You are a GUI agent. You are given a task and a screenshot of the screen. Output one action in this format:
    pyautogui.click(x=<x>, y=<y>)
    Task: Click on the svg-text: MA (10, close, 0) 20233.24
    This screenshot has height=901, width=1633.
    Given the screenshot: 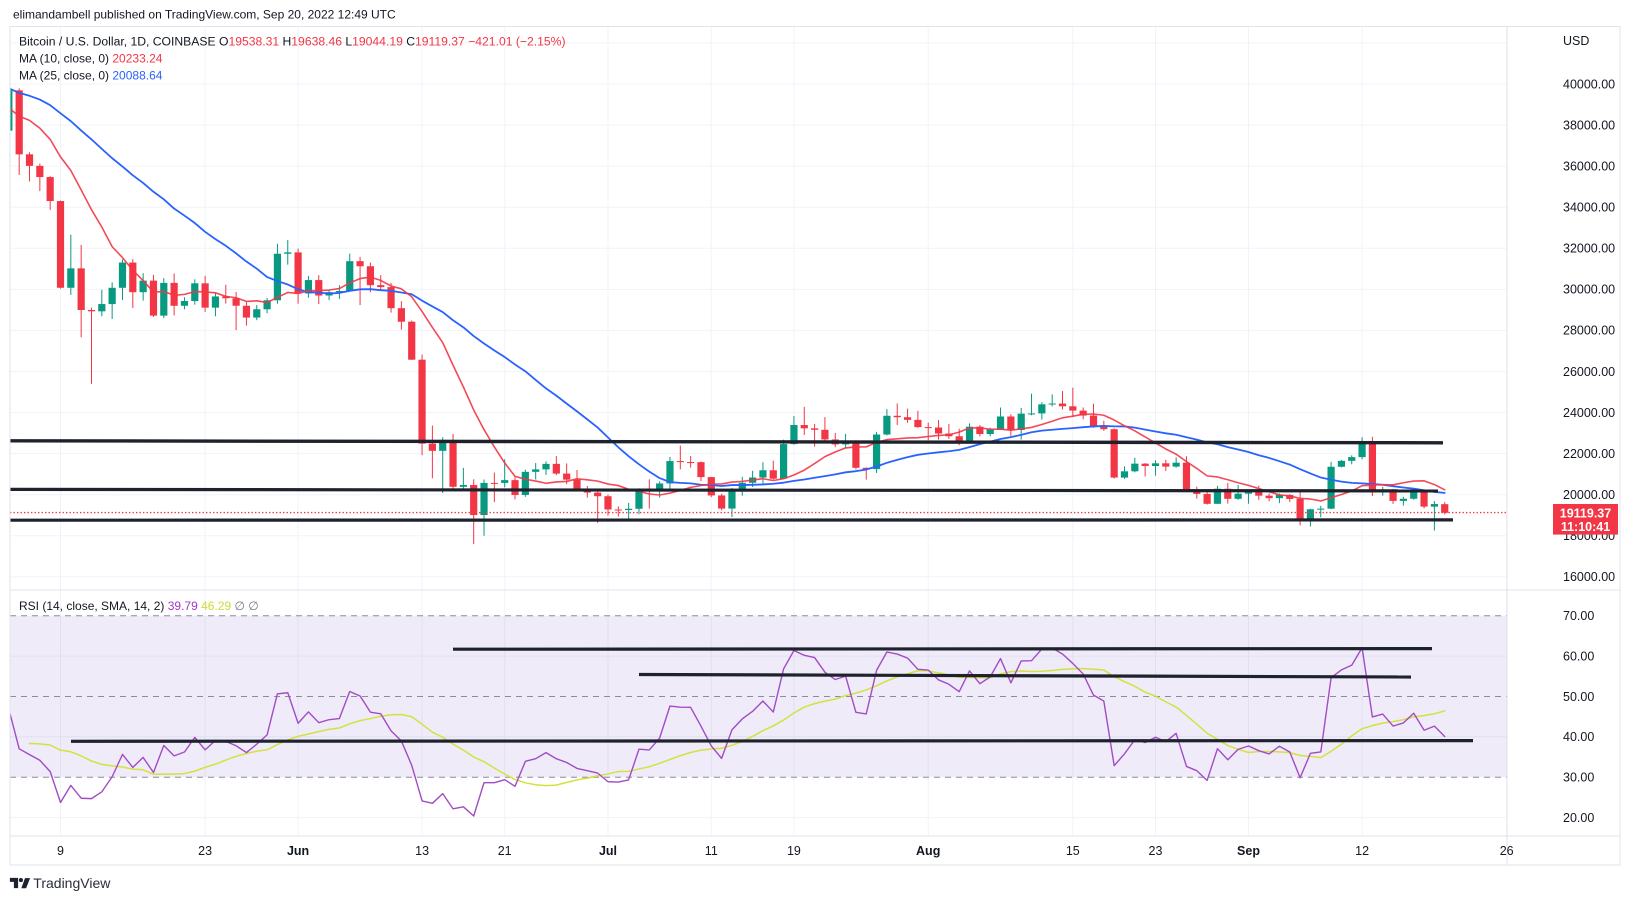 What is the action you would take?
    pyautogui.click(x=91, y=59)
    